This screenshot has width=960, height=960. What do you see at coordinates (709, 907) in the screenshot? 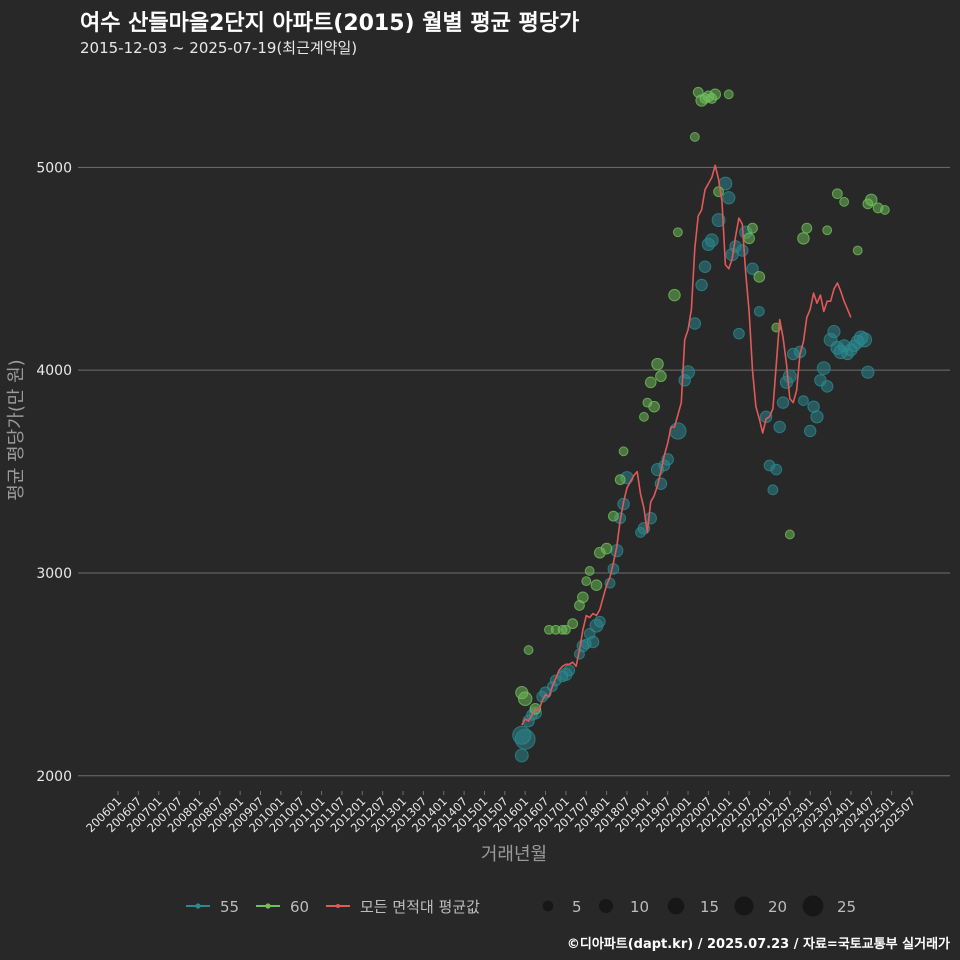
I see `legend-size-label-15: 15` at bounding box center [709, 907].